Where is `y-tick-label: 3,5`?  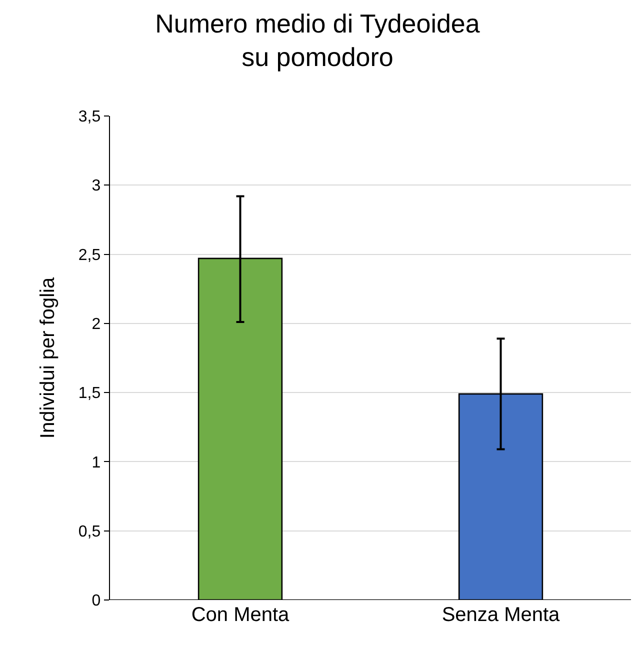
y-tick-label: 3,5 is located at coordinates (89, 117).